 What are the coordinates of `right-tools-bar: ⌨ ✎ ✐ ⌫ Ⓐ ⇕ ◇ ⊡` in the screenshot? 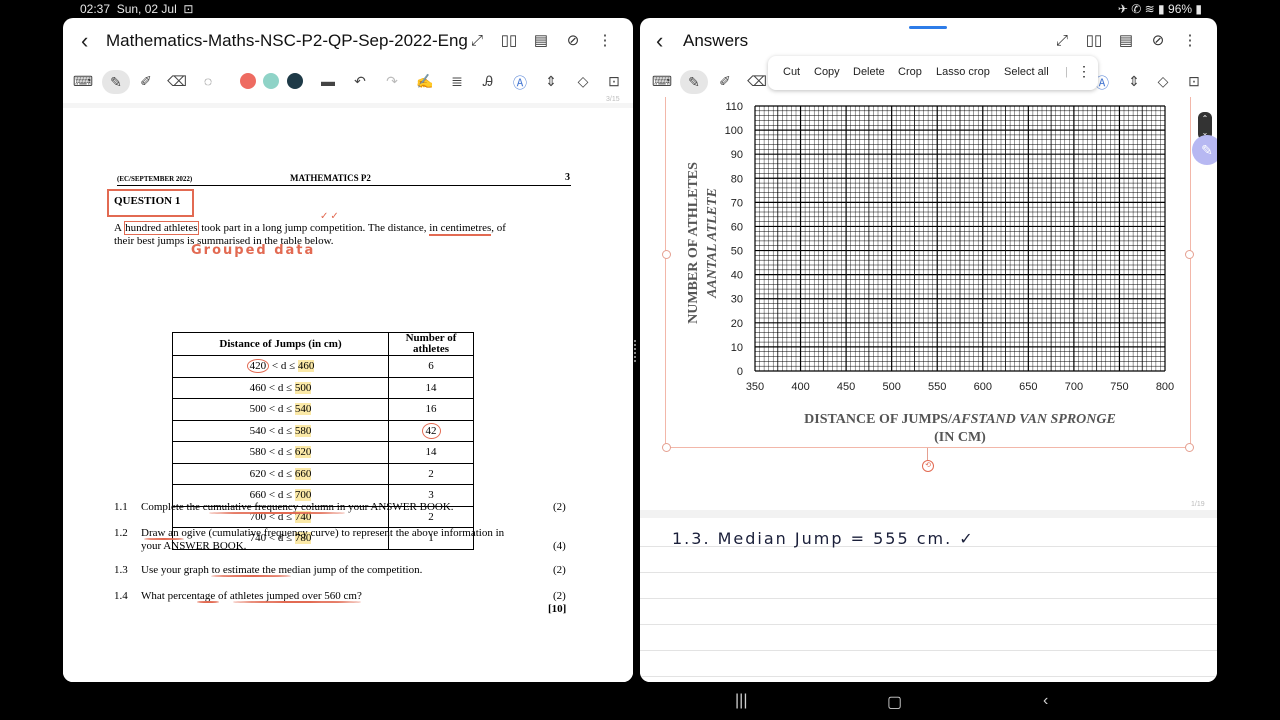 It's located at (928, 83).